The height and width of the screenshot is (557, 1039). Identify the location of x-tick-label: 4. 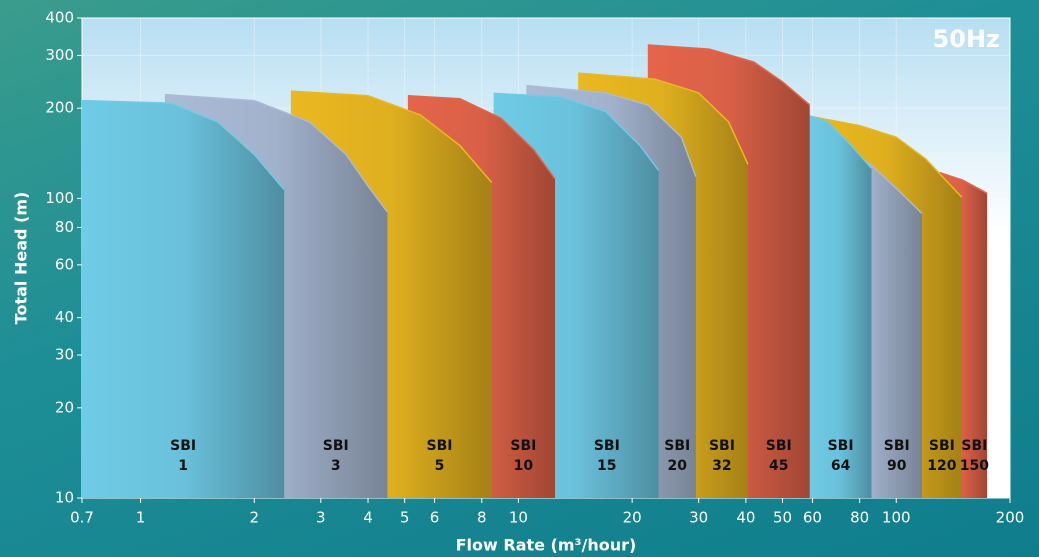
(368, 518).